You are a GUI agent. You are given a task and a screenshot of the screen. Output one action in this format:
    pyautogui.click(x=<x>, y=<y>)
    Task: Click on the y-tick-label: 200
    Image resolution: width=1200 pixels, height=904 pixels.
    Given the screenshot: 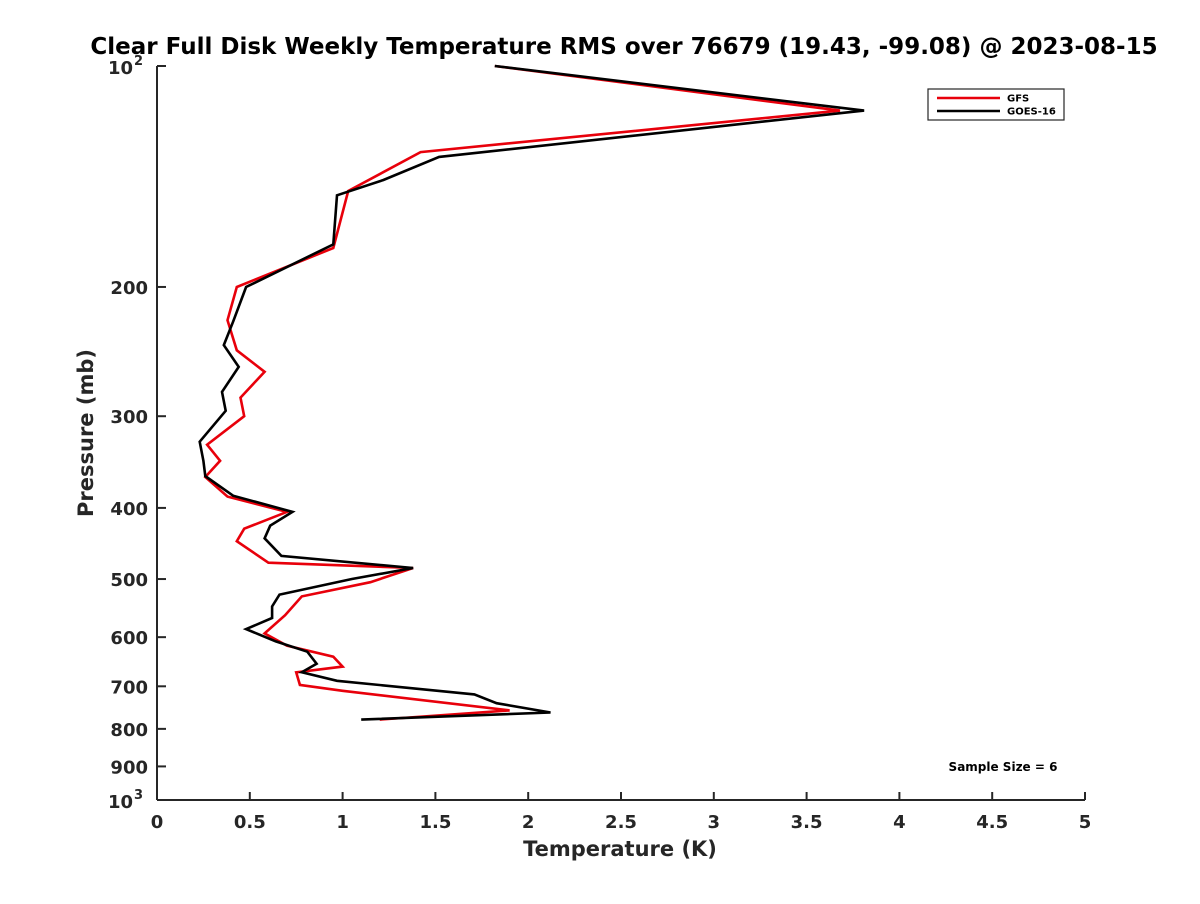 What is the action you would take?
    pyautogui.click(x=129, y=288)
    